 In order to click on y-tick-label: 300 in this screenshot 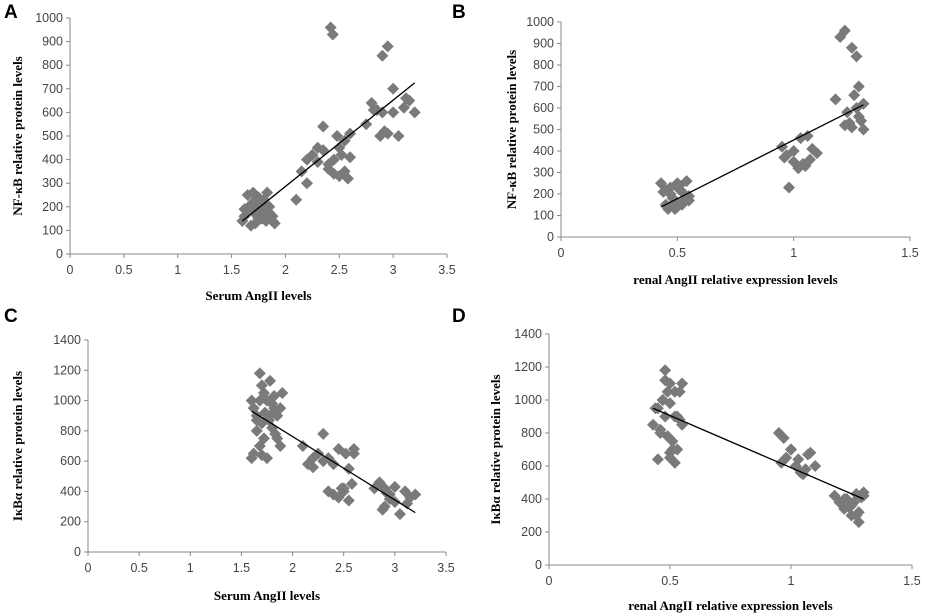, I will do `click(543, 173)`.